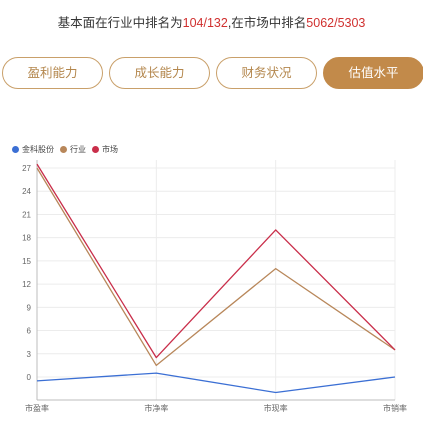  Describe the element at coordinates (29, 331) in the screenshot. I see `y-tick-label: 6` at that location.